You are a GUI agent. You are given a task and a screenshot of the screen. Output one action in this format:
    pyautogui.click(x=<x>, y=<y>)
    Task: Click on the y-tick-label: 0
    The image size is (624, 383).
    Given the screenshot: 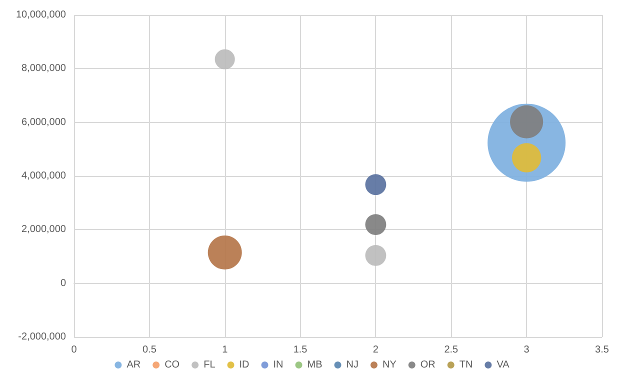 What is the action you would take?
    pyautogui.click(x=63, y=283)
    